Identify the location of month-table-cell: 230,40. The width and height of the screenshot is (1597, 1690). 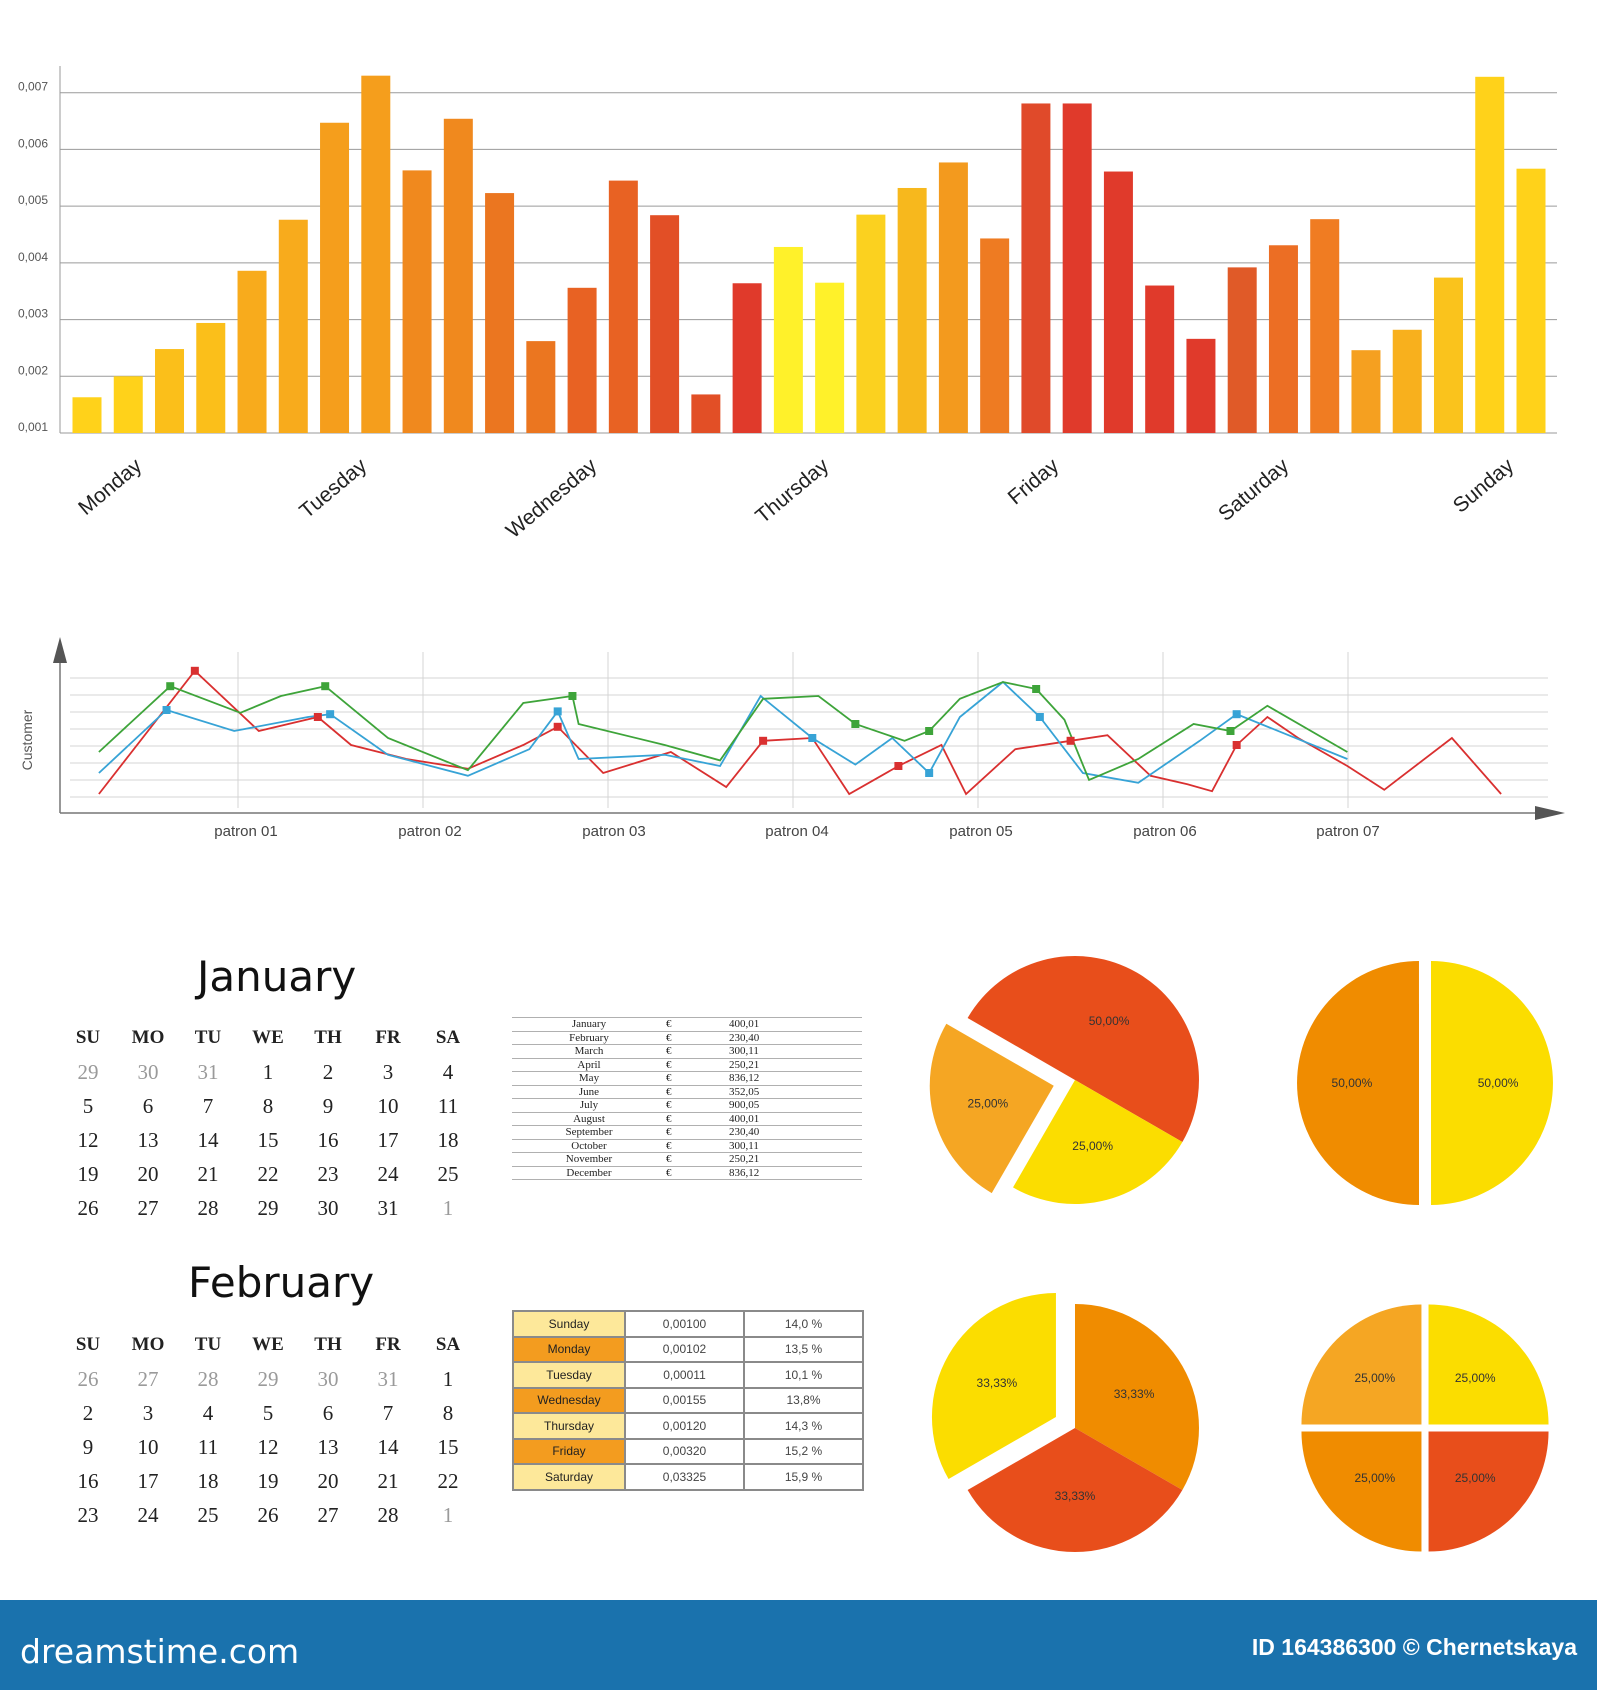
(795, 1038).